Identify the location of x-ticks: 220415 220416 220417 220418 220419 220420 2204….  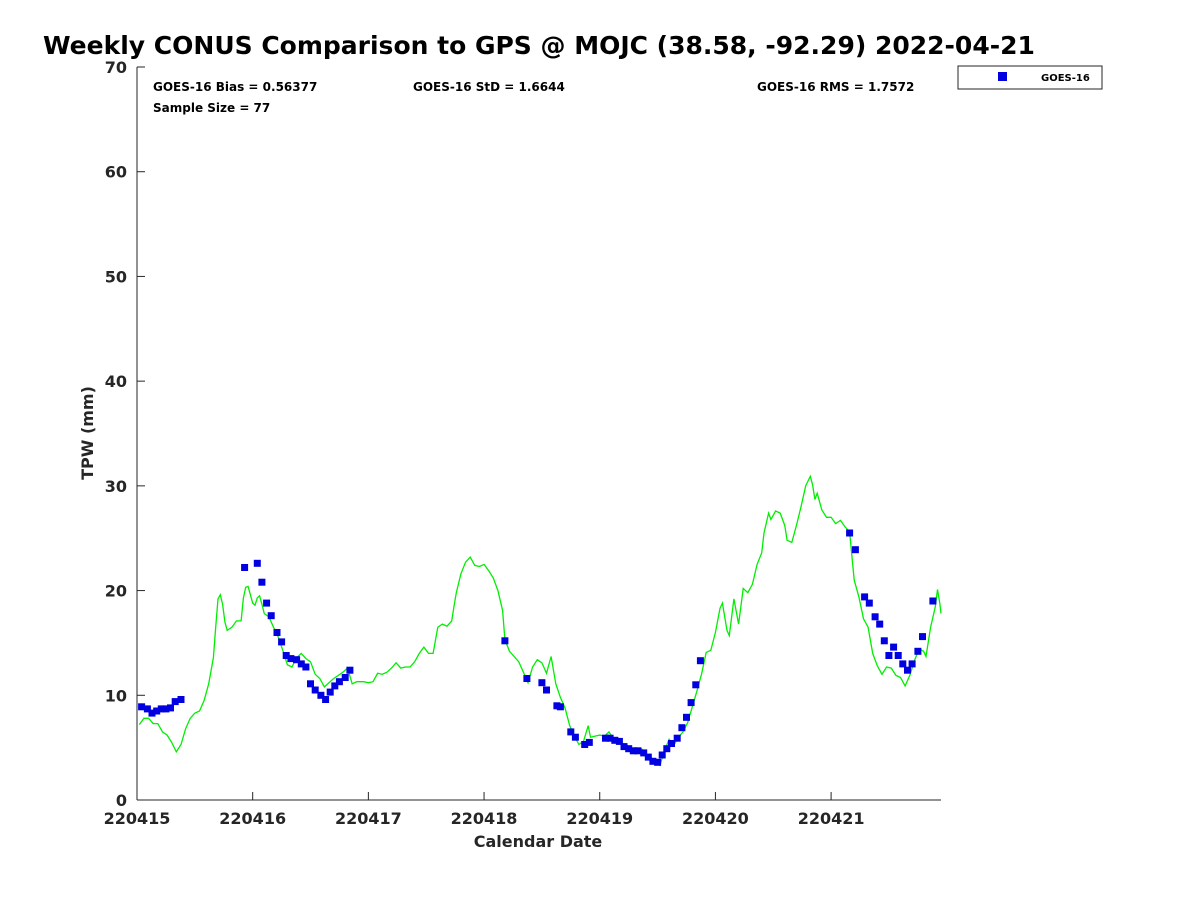
(484, 810).